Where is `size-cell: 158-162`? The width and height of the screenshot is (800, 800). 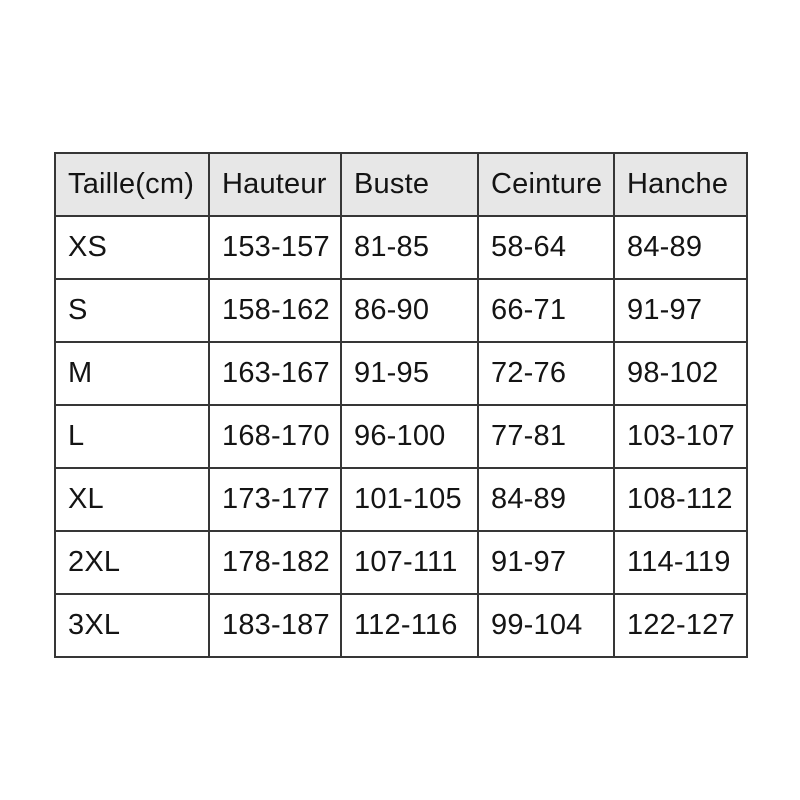
size-cell: 158-162 is located at coordinates (275, 310).